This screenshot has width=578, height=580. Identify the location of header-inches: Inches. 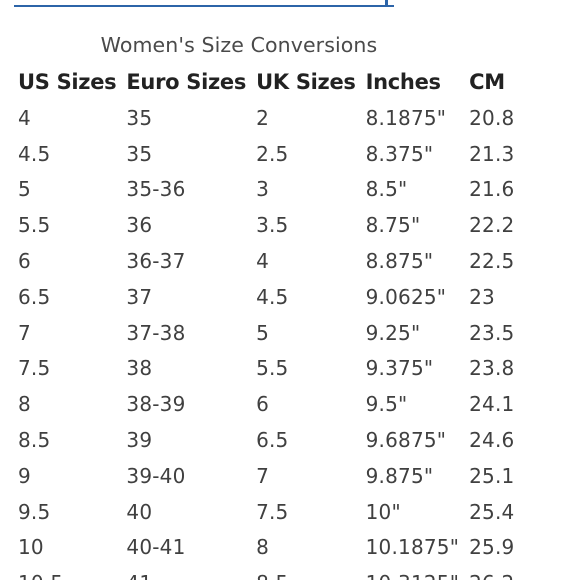
(403, 82).